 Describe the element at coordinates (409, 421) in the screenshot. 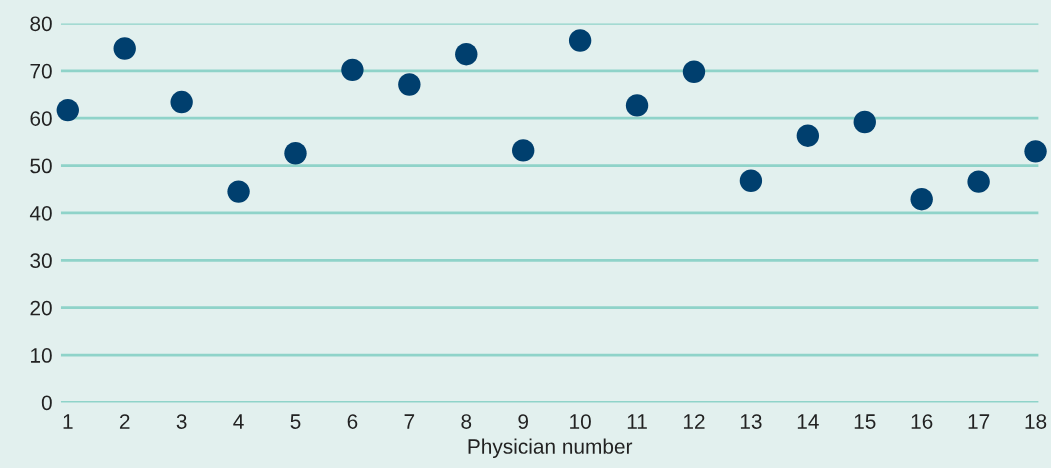

I see `x-tick-label: 7` at that location.